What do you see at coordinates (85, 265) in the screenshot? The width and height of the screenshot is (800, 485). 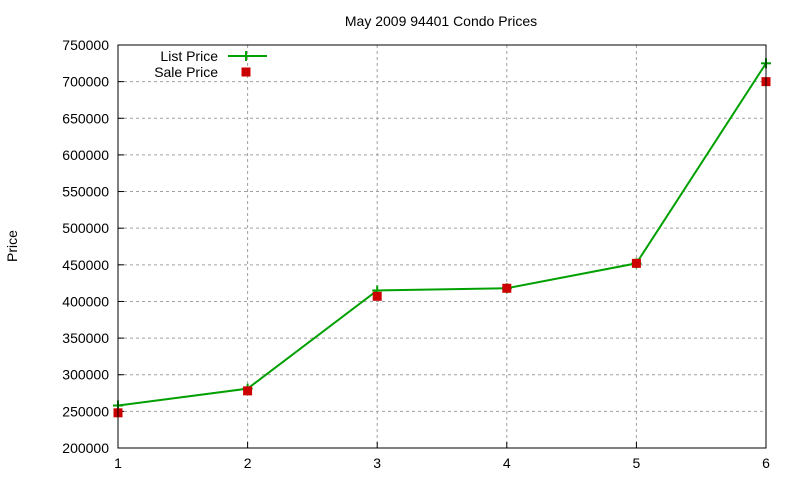 I see `y-tick-label: 450000` at bounding box center [85, 265].